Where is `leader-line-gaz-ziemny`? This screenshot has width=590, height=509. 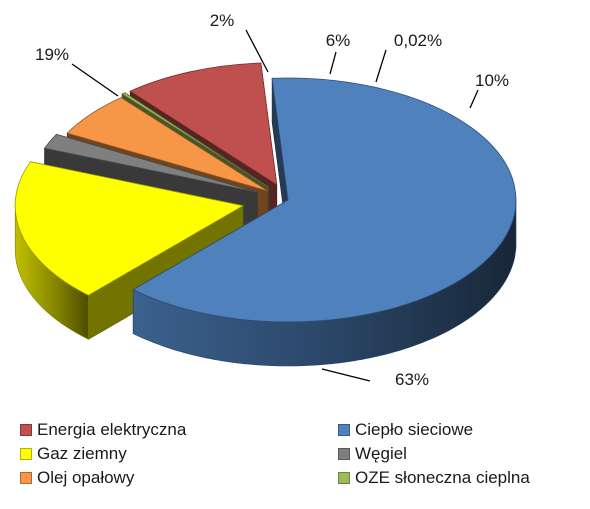
leader-line-gaz-ziemny is located at coordinates (95, 80).